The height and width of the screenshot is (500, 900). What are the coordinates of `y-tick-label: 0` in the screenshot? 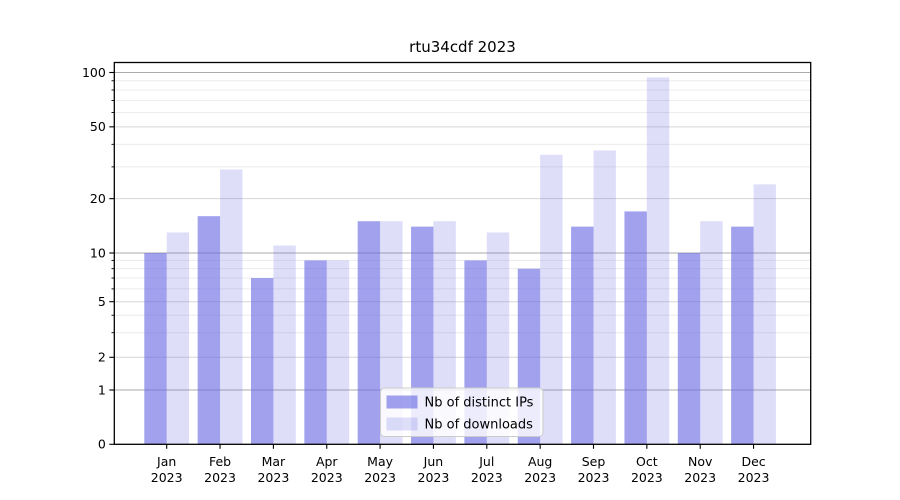 It's located at (102, 444).